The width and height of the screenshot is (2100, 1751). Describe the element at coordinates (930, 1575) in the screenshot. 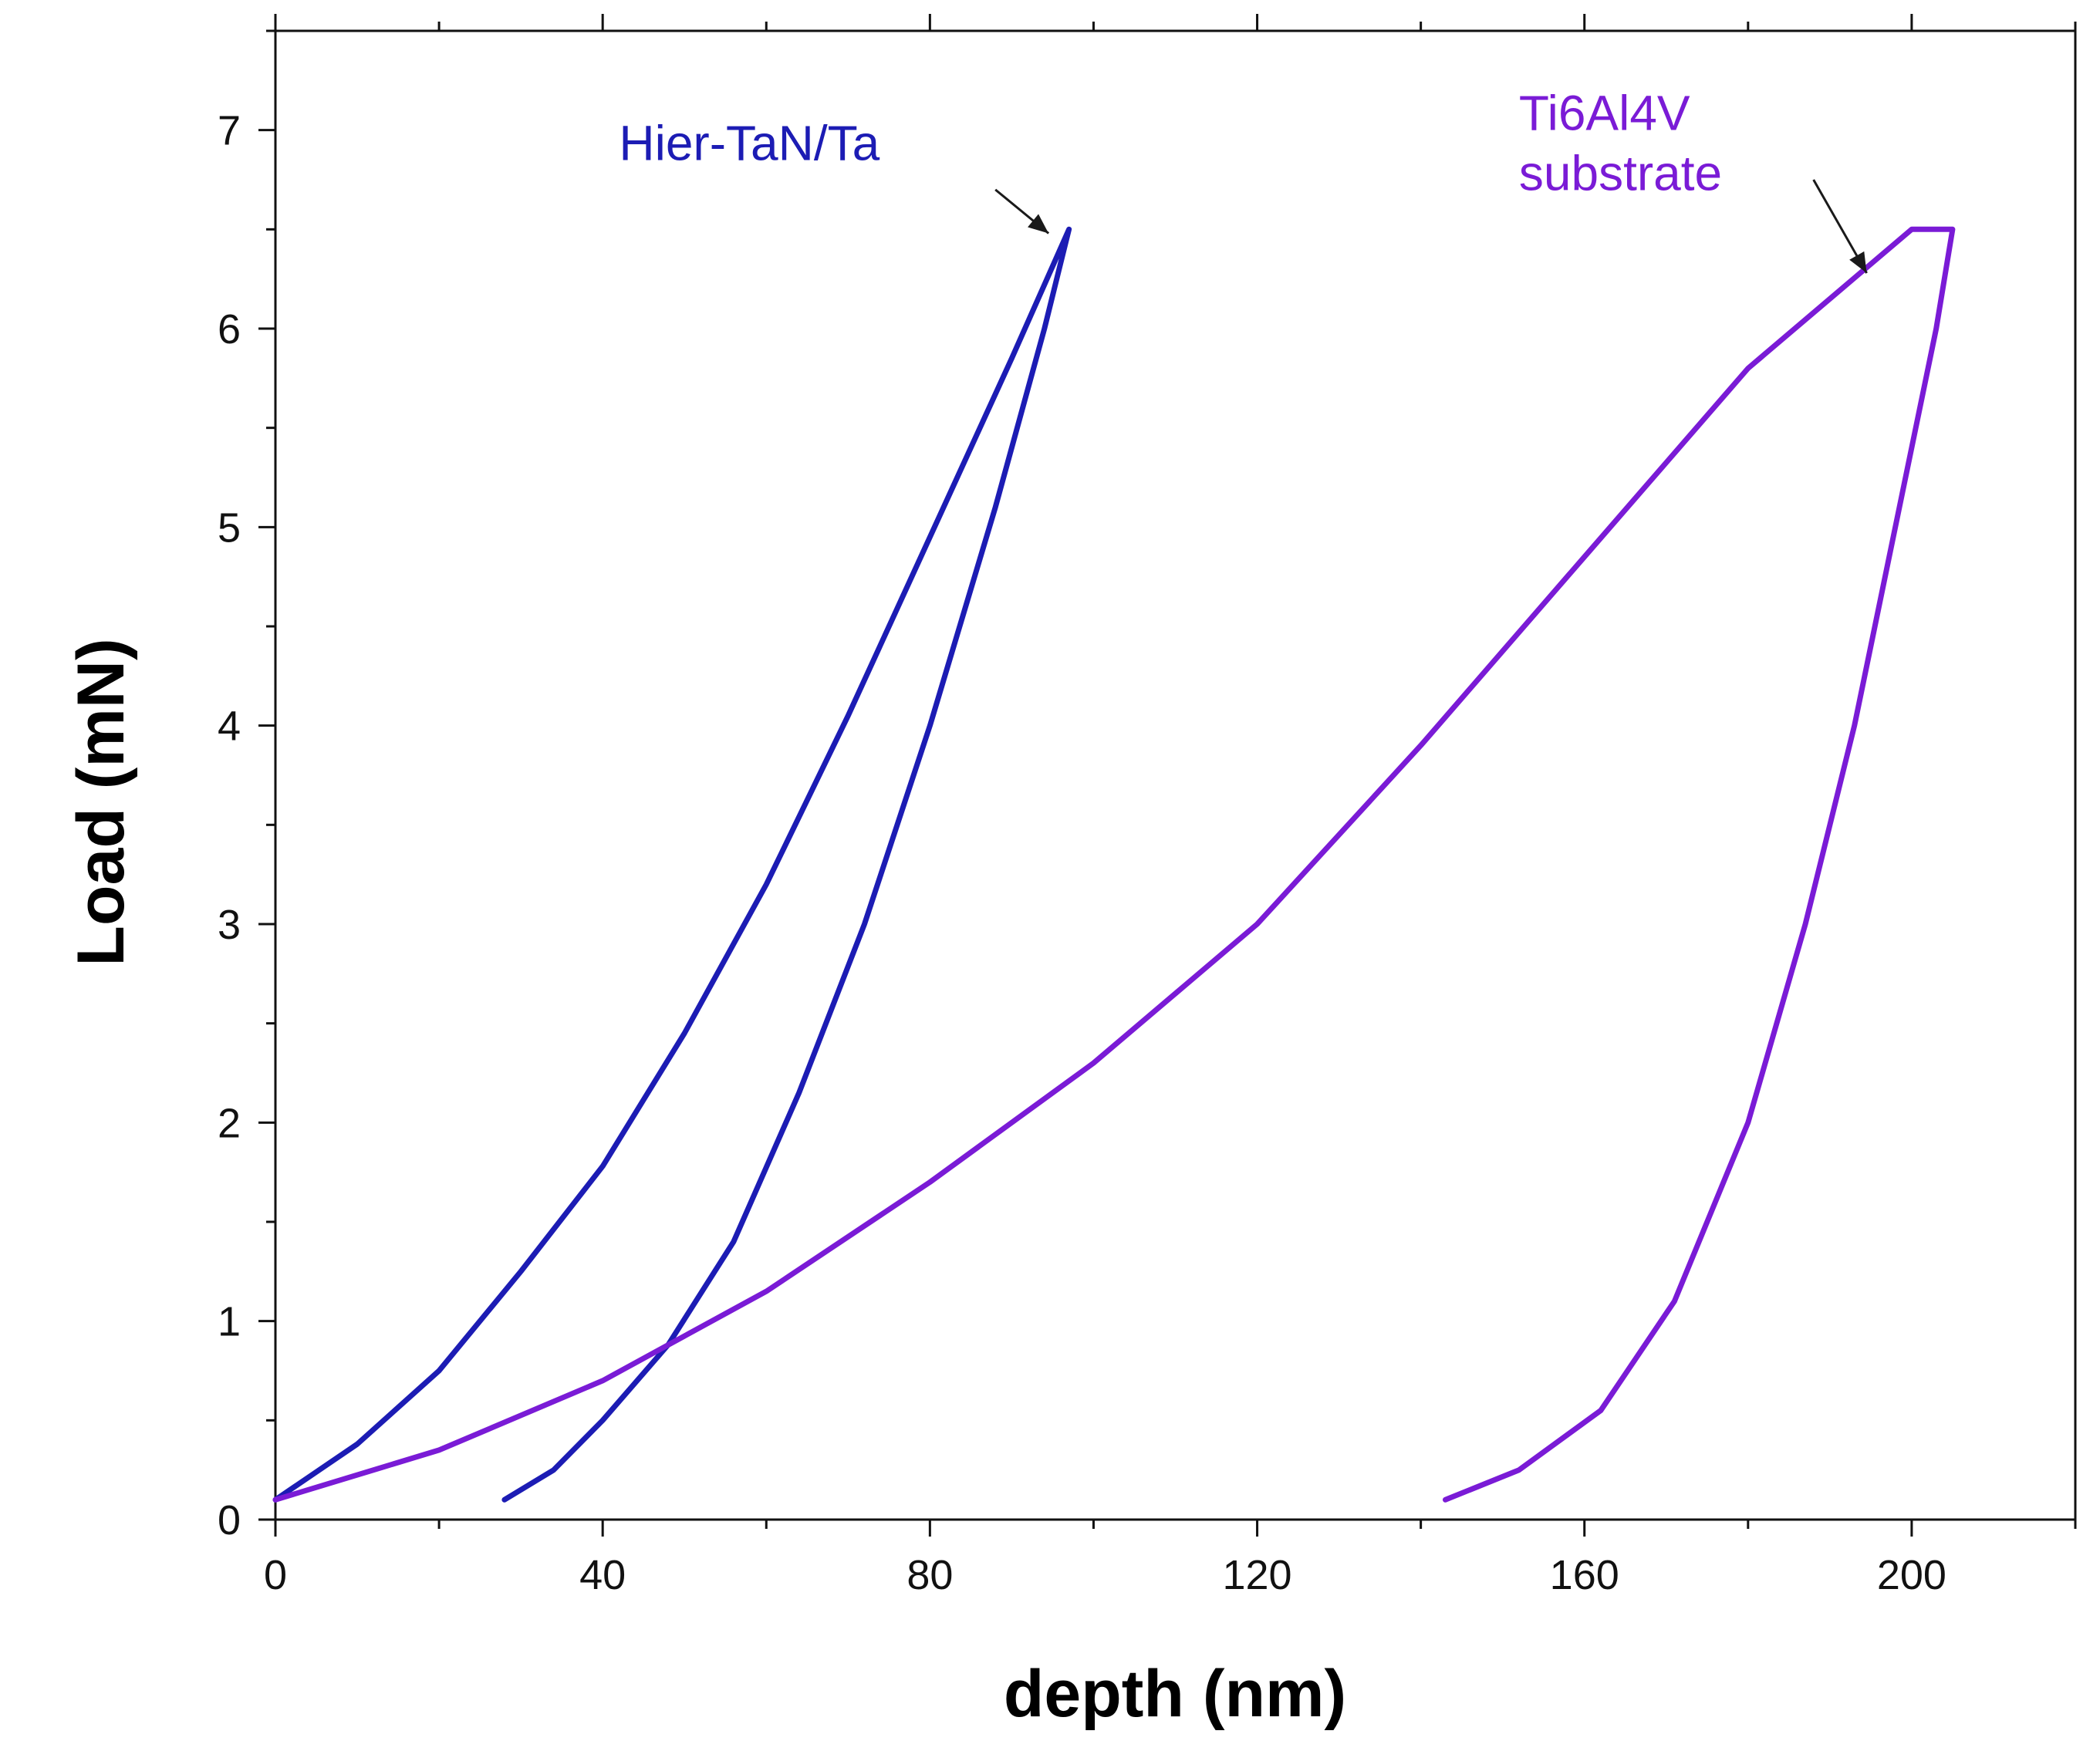

I see `x-tick-label-80: 80` at that location.